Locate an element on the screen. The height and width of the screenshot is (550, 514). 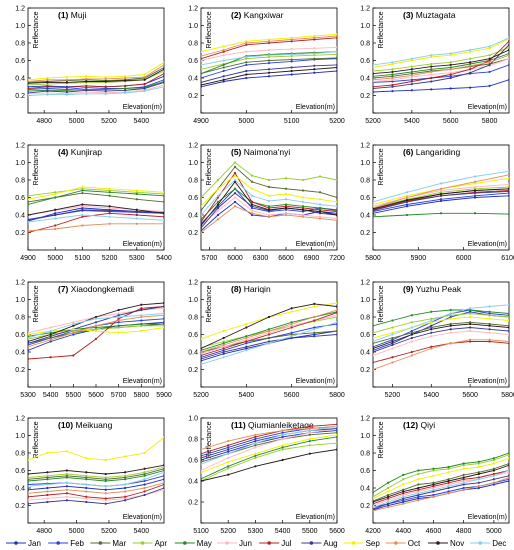
series-line-dec is located at coordinates (441, 51).